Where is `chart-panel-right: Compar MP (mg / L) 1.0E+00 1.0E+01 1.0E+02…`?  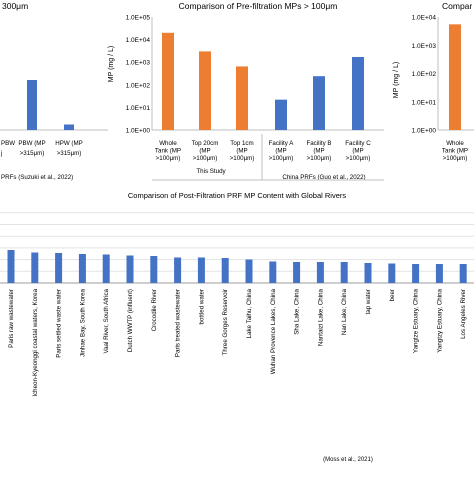
chart-panel-right: Compar MP (mg / L) 1.0E+00 1.0E+01 1.0E+02… is located at coordinates (433, 81).